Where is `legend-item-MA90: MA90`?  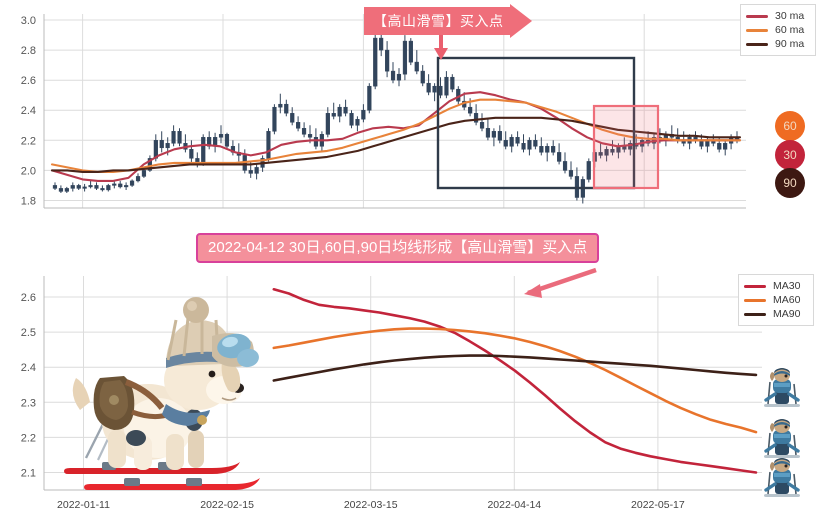 legend-item-MA90: MA90 is located at coordinates (775, 314).